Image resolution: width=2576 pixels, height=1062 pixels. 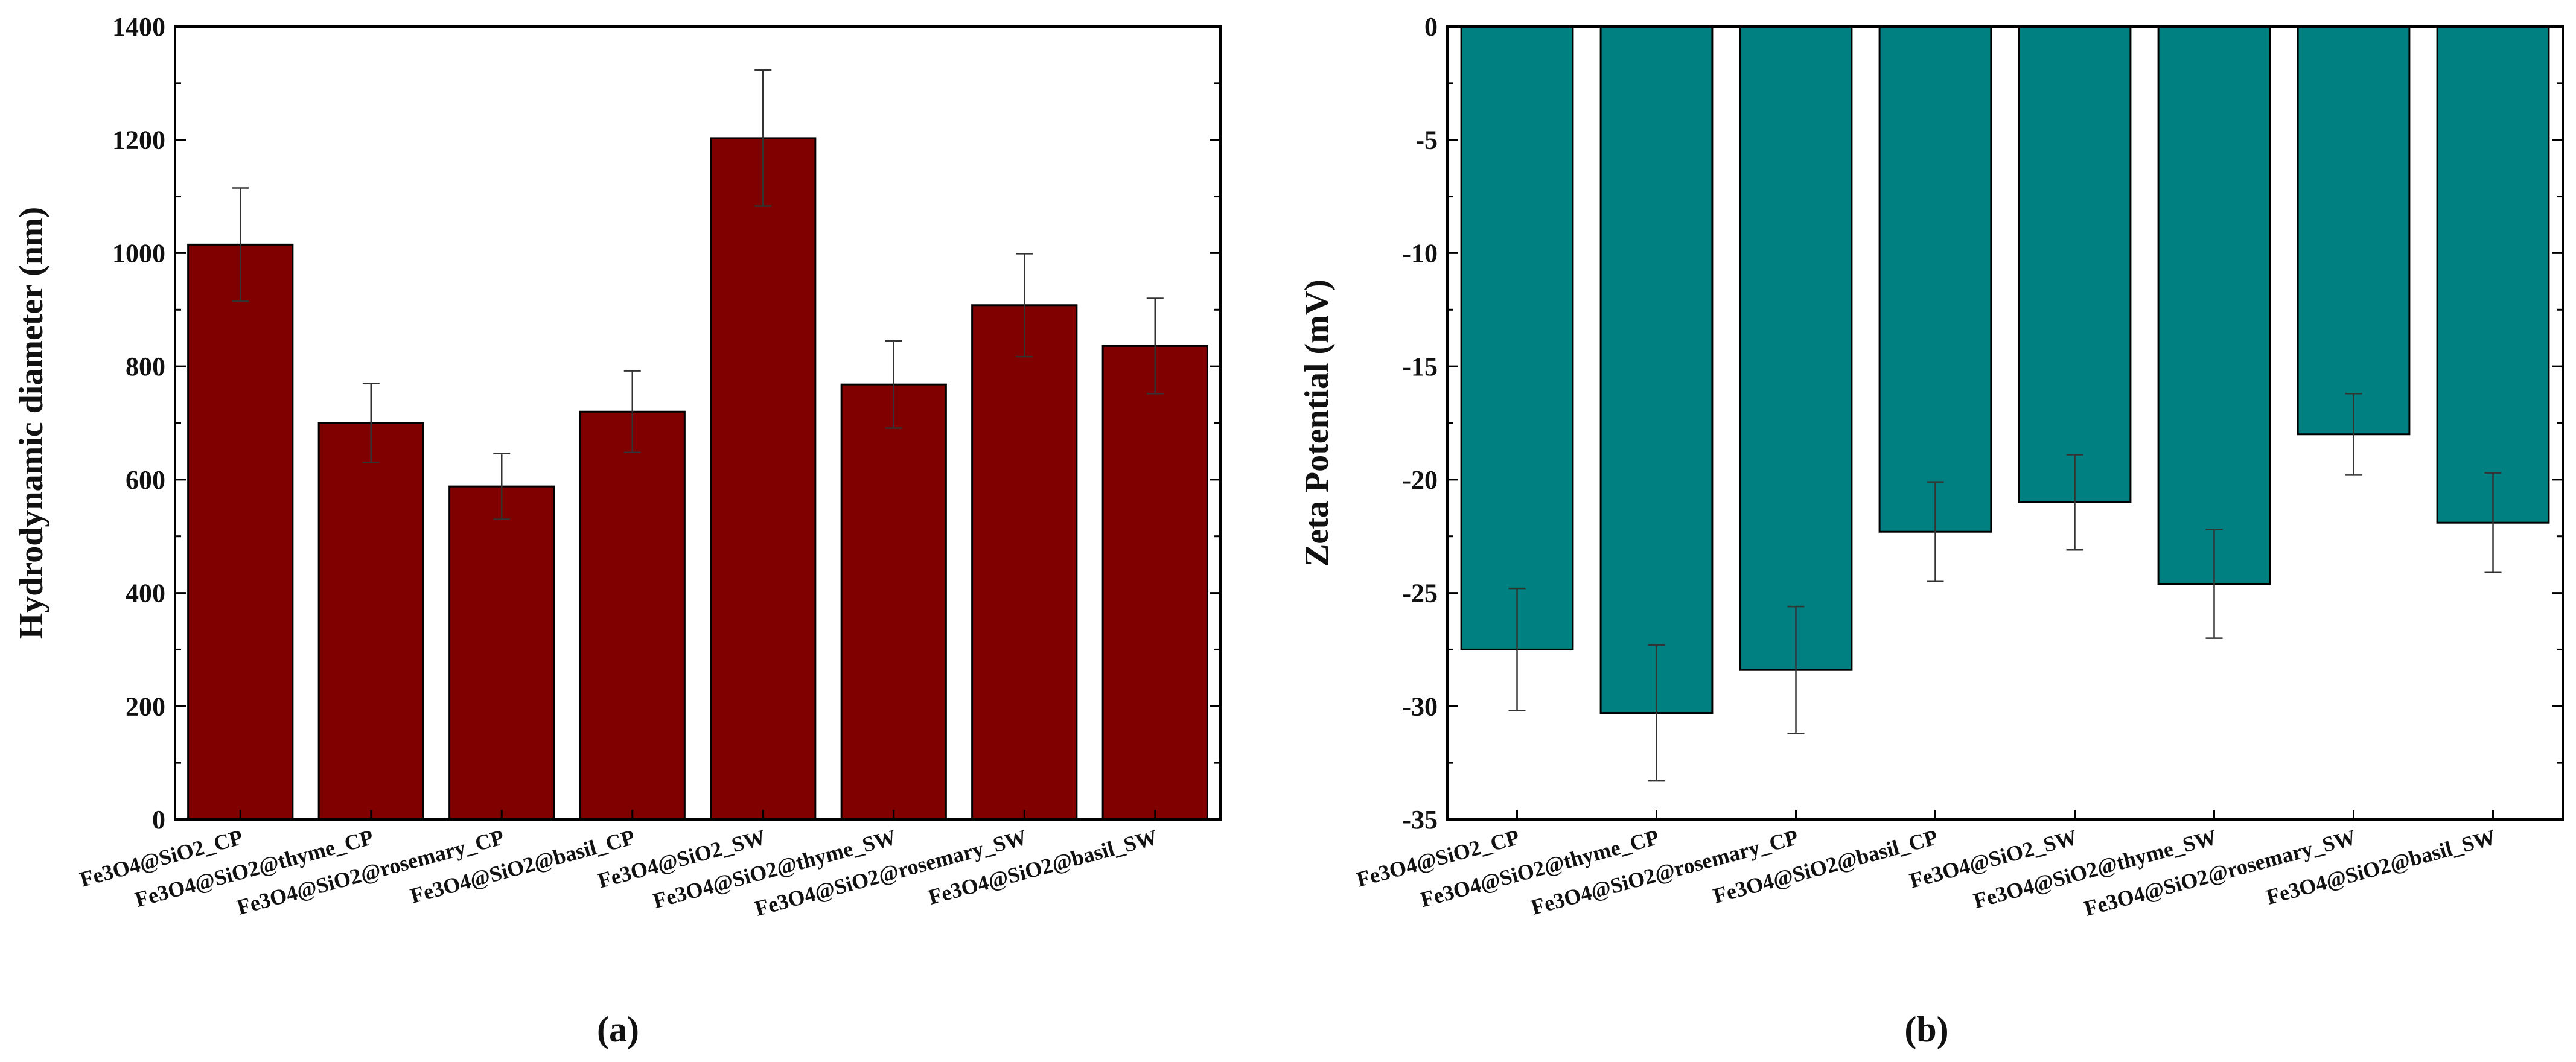 I want to click on y-tick-label: -15, so click(x=1420, y=366).